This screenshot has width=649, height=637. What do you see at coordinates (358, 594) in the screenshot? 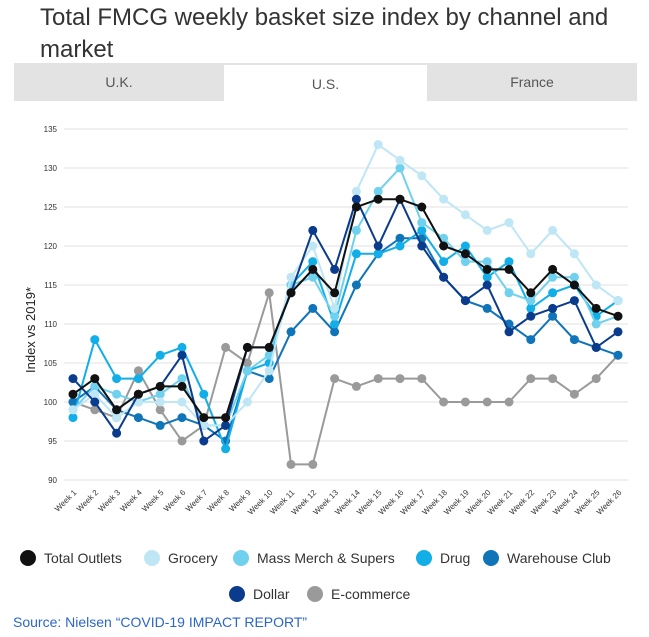
I see `legend-item-e-commerce: E-commerce` at bounding box center [358, 594].